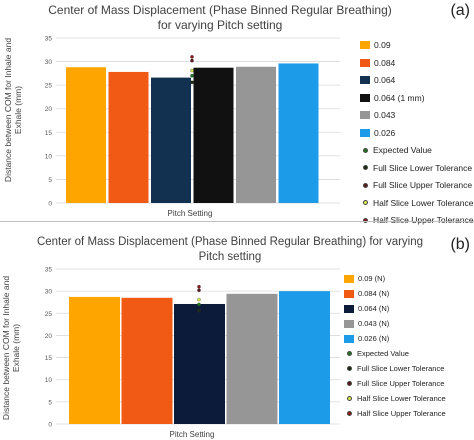 Image resolution: width=474 pixels, height=440 pixels. Describe the element at coordinates (382, 45) in the screenshot. I see `legend-label-a-0: 0.09` at that location.